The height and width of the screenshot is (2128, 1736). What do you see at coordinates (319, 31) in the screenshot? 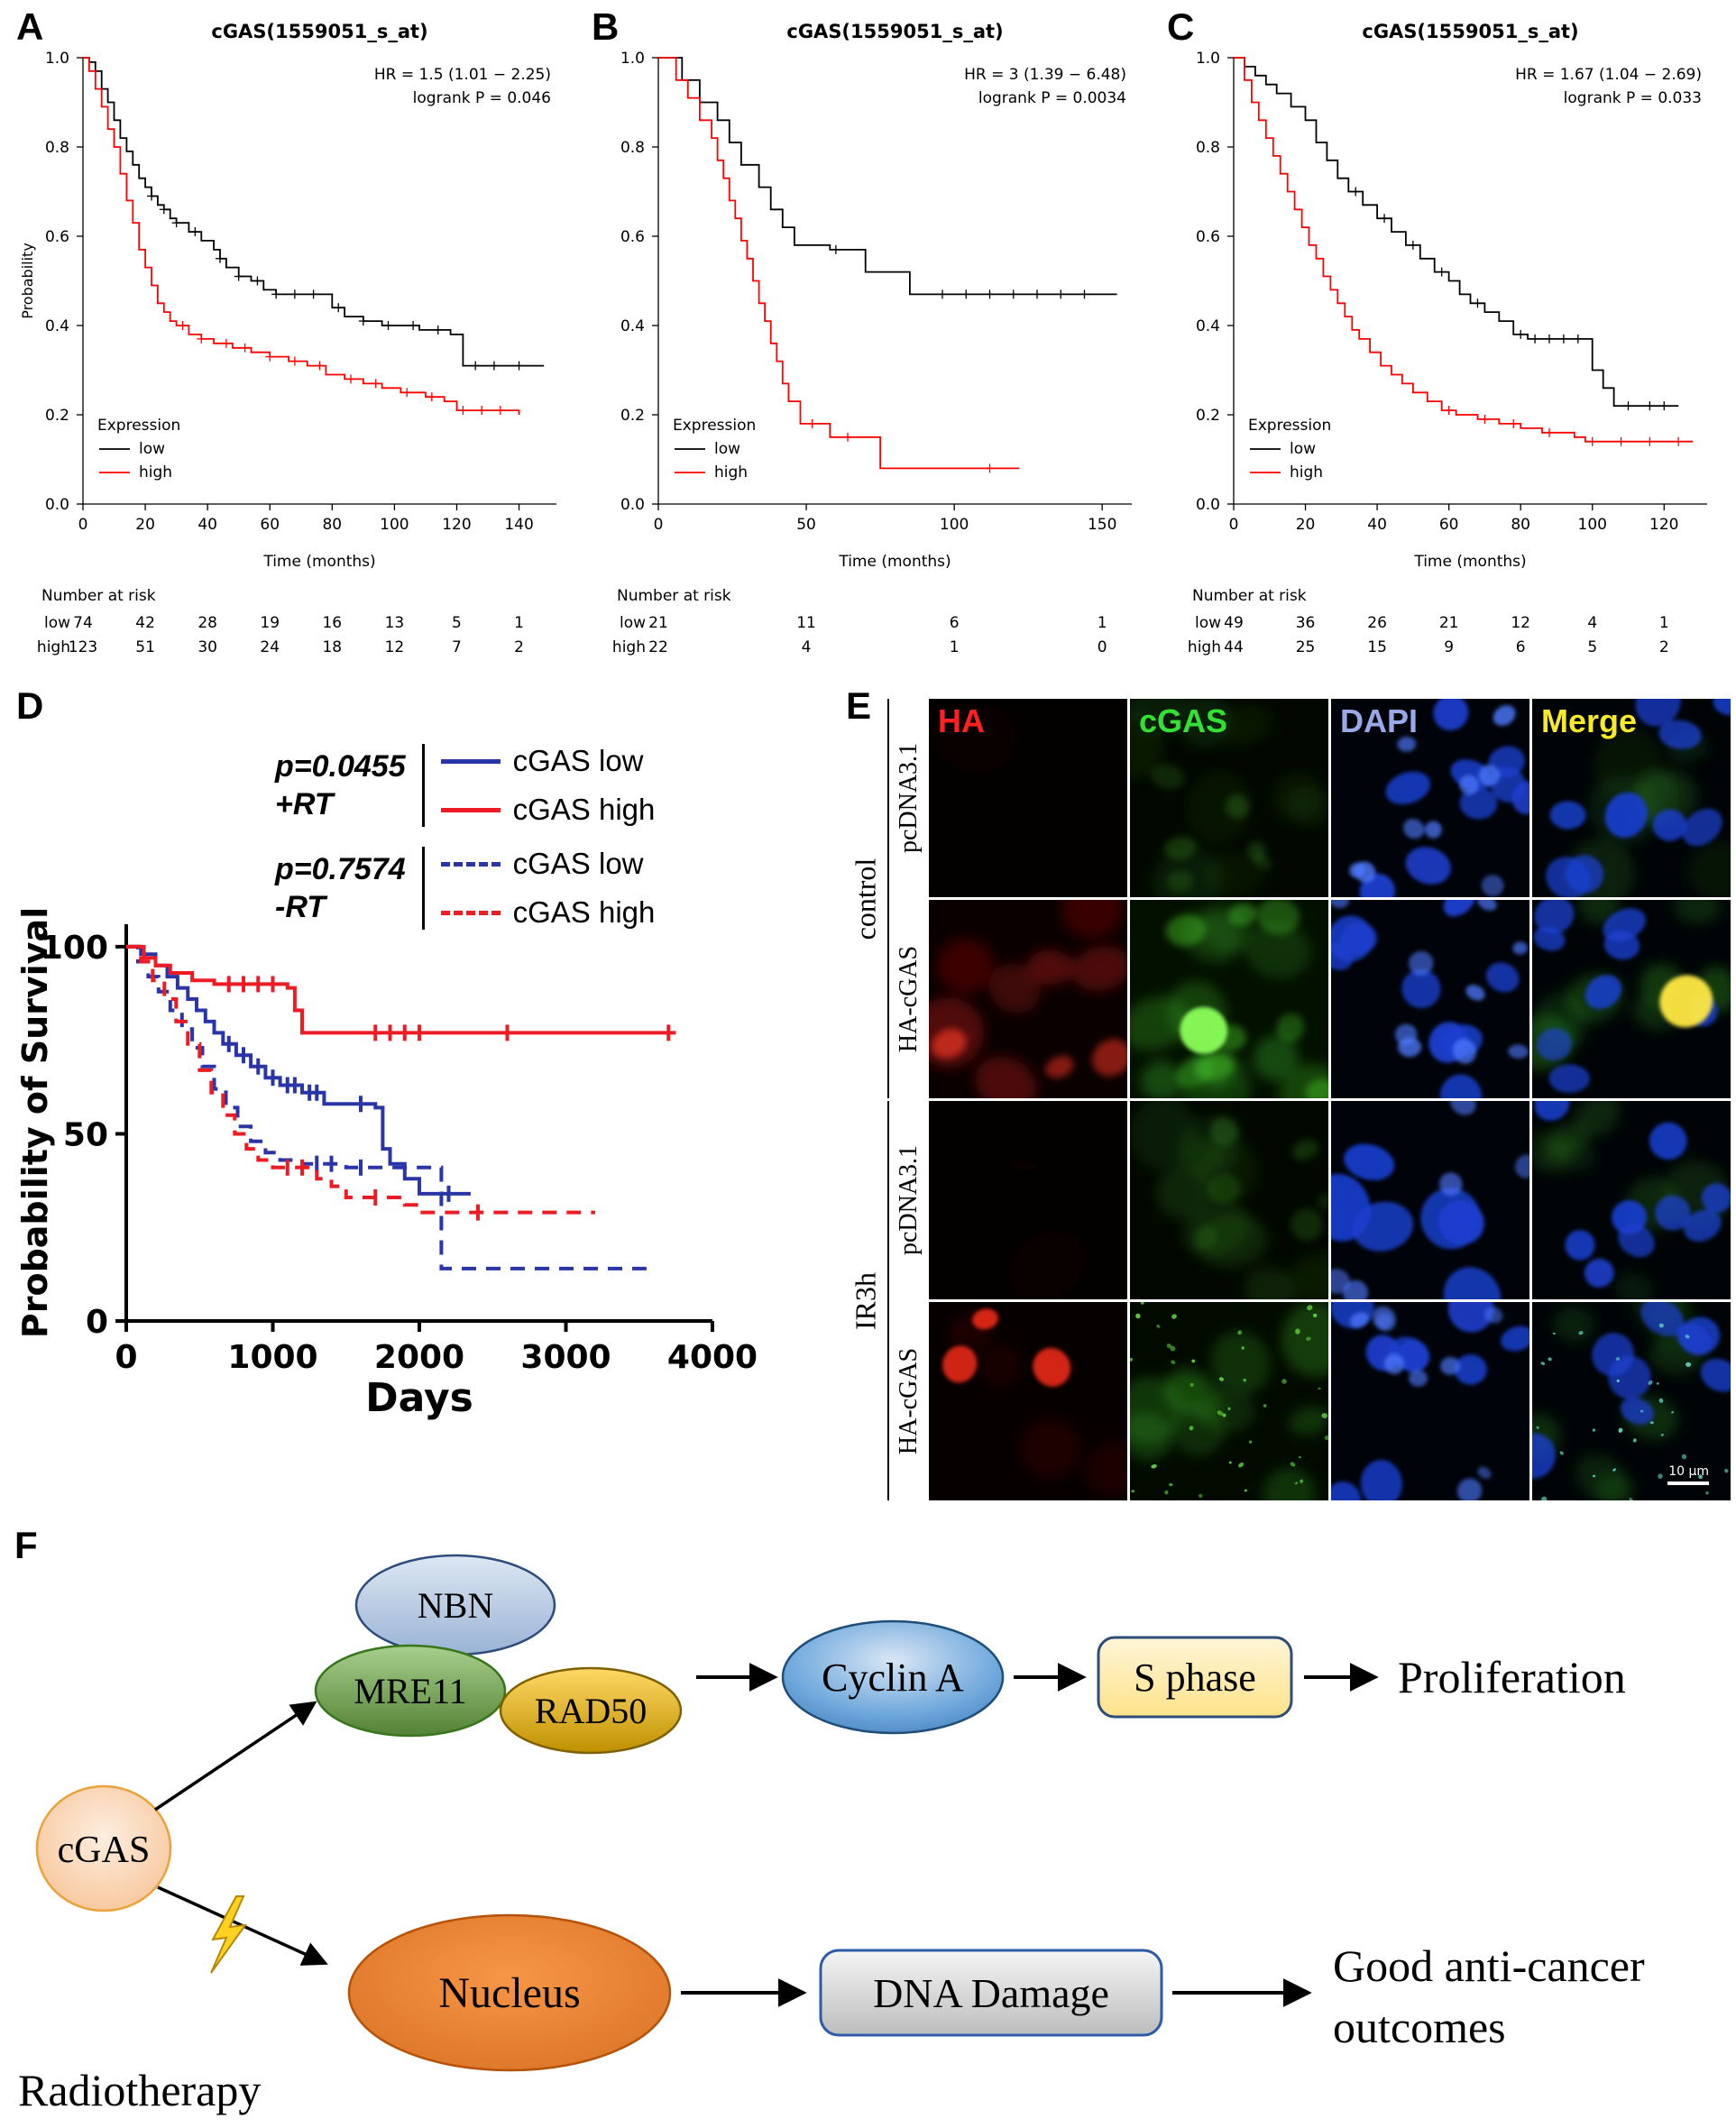
I see `chart-title: cGAS(1559051_s_at)` at bounding box center [319, 31].